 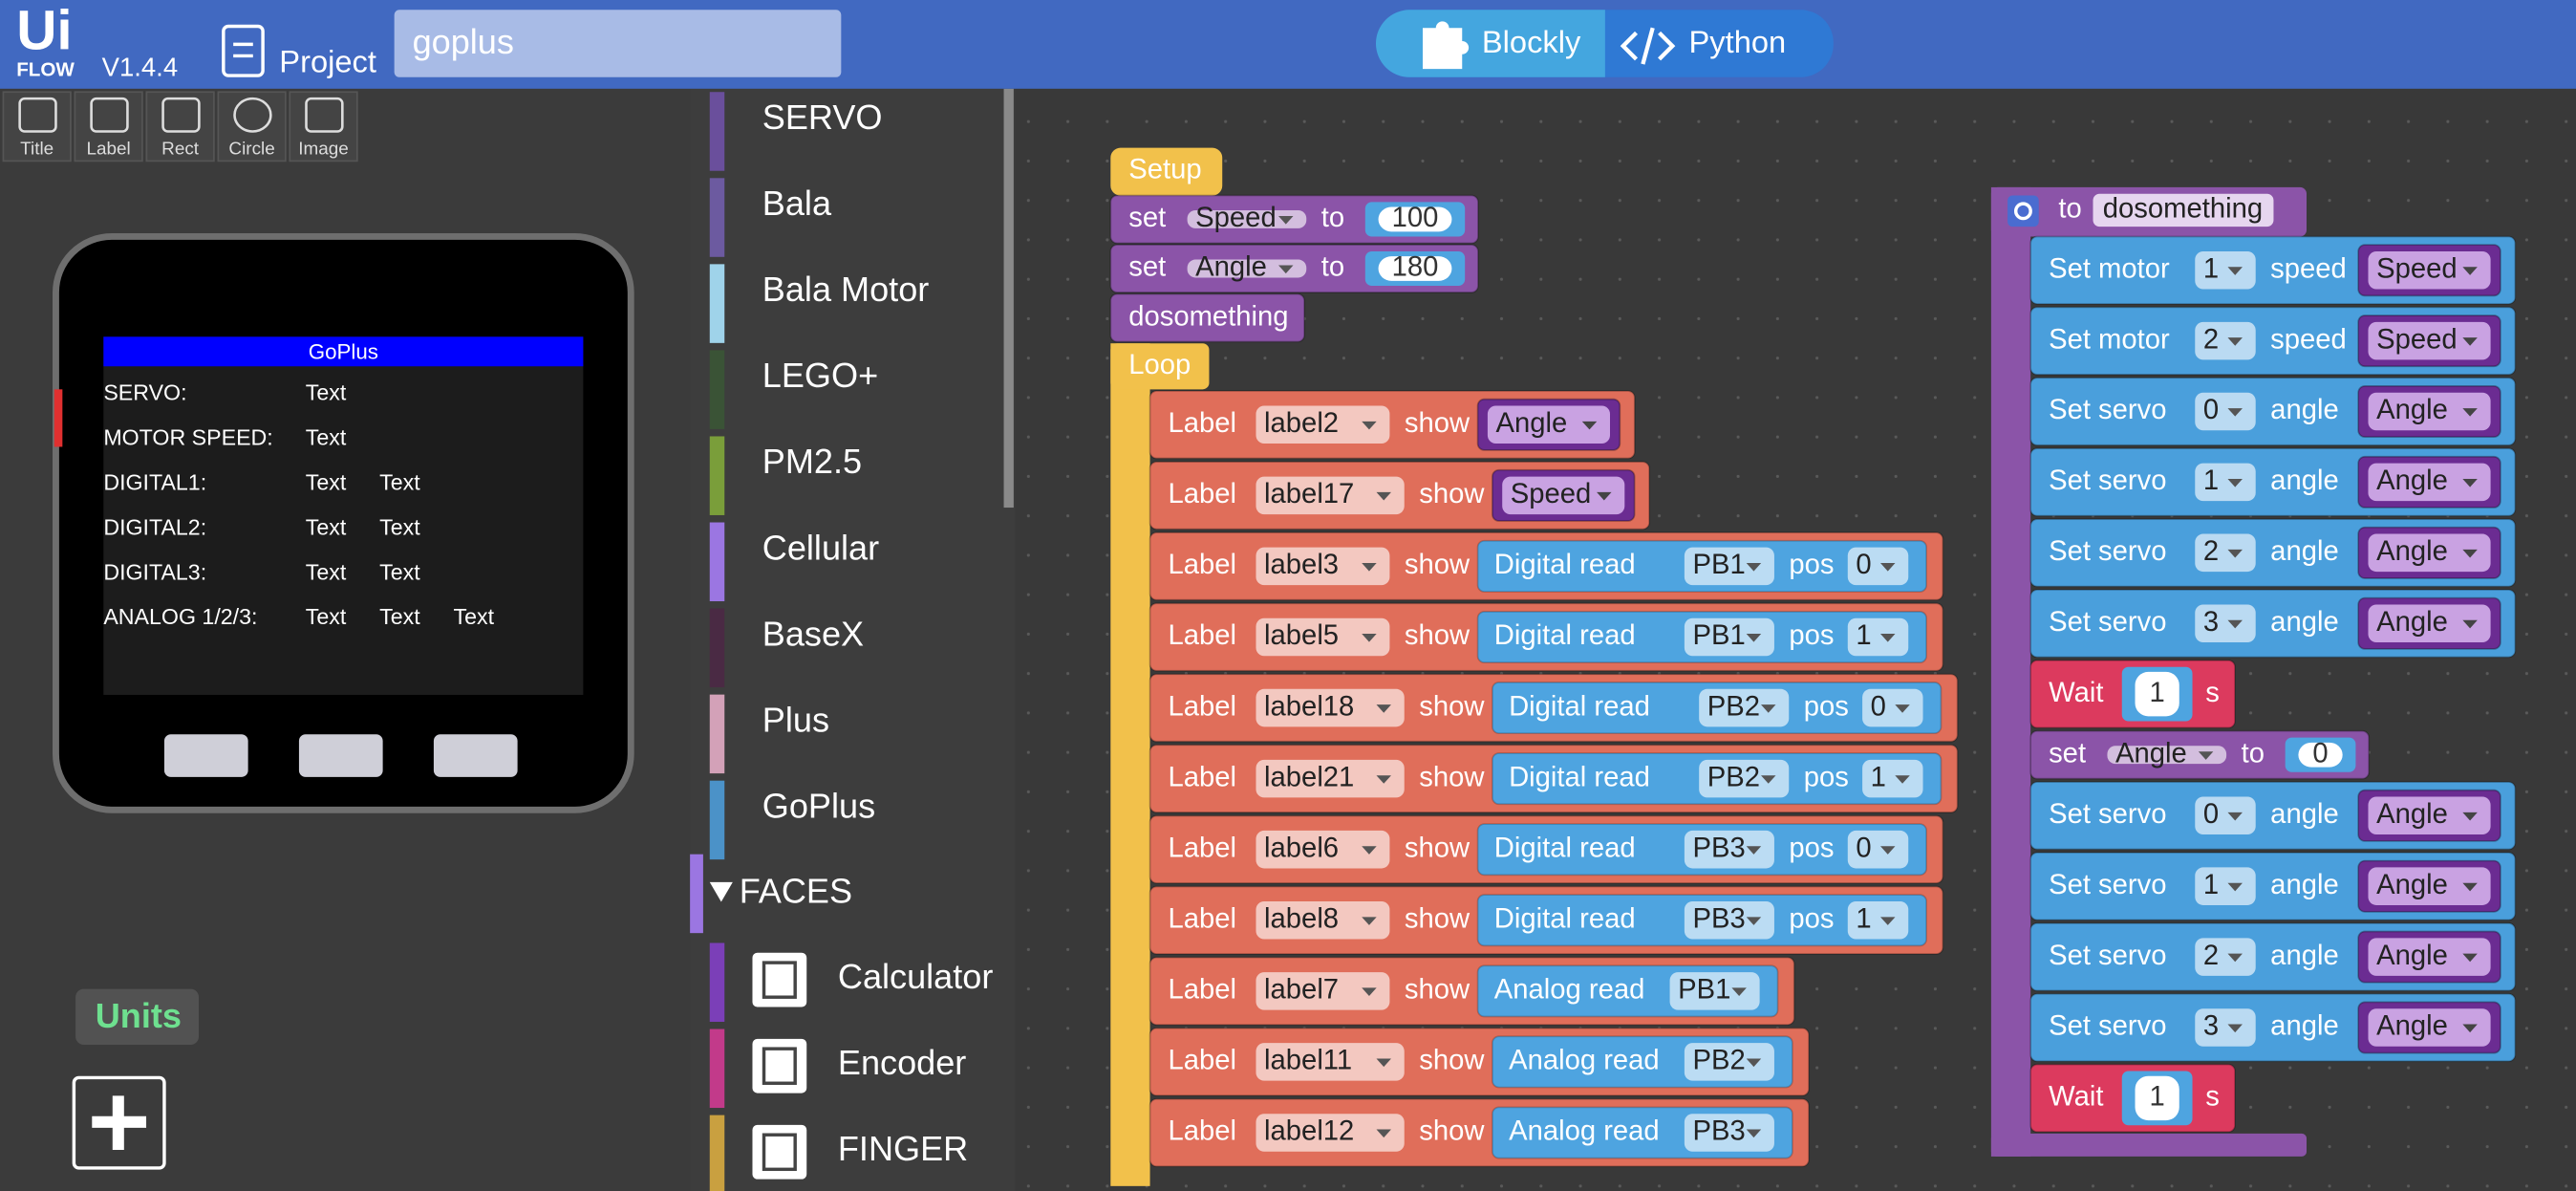 I want to click on project-button: Project, so click(x=327, y=62).